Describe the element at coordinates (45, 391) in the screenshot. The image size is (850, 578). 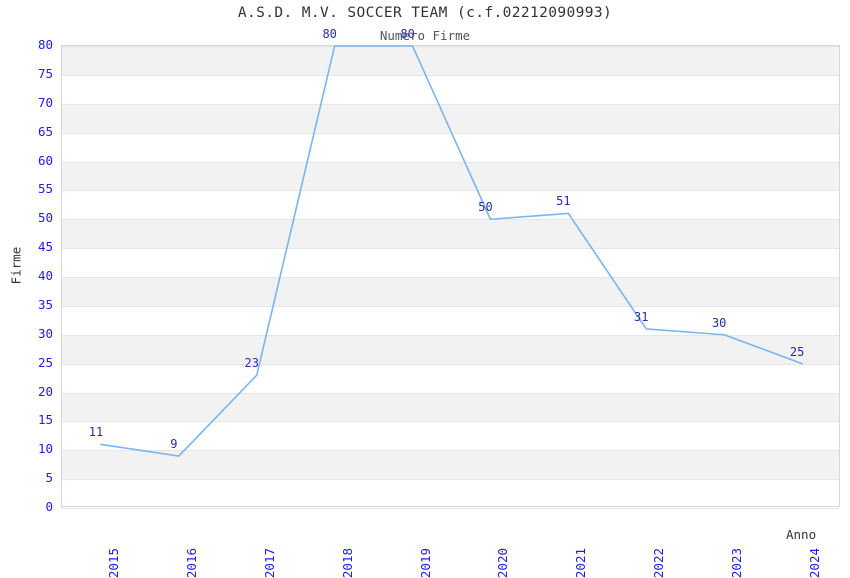
I see `y-axis-tick-label: 20` at that location.